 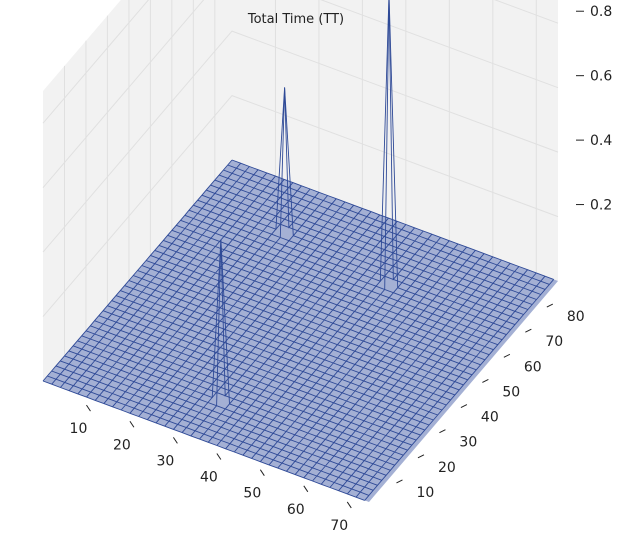 What do you see at coordinates (79, 429) in the screenshot?
I see `x-tick-label: 10` at bounding box center [79, 429].